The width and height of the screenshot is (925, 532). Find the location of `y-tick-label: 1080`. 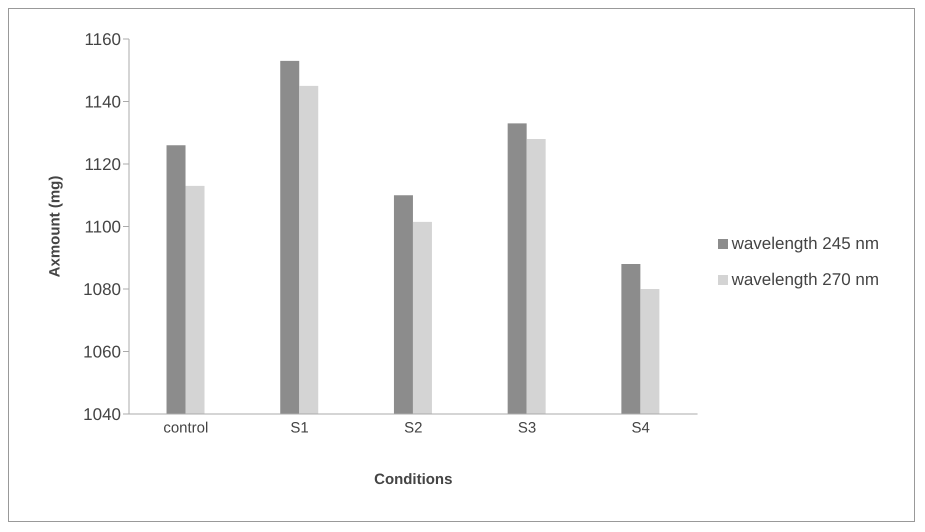

y-tick-label: 1080 is located at coordinates (102, 290).